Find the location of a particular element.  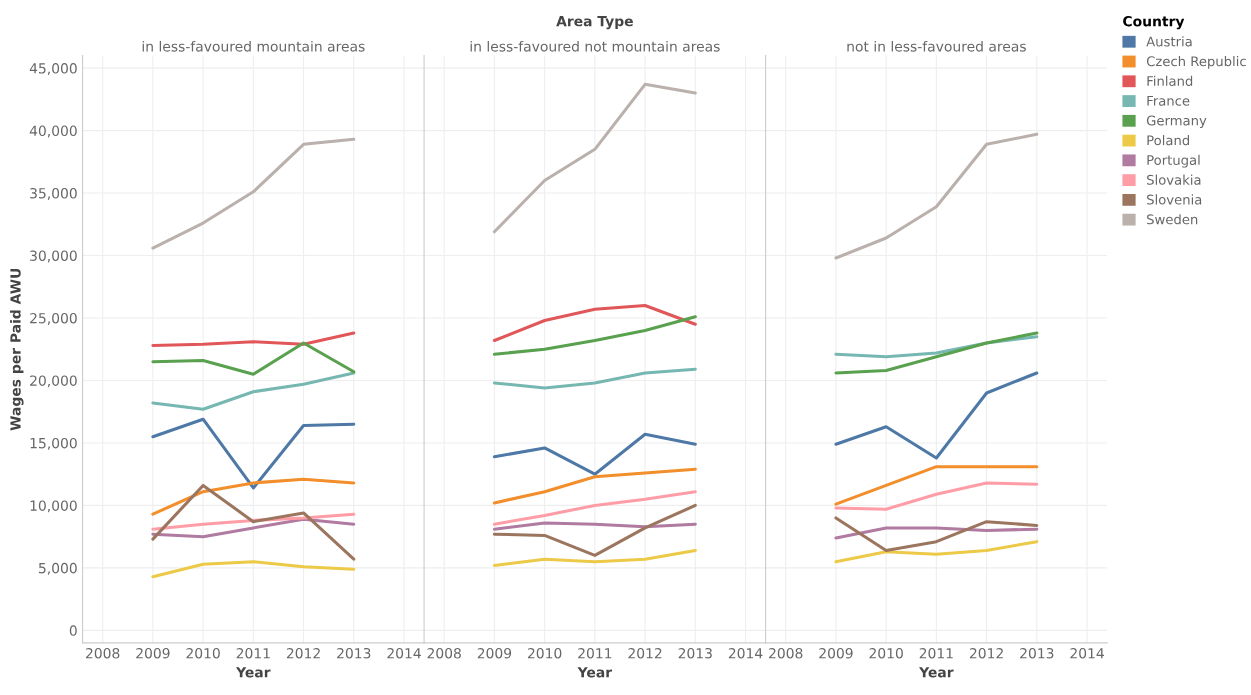

y-tick-label: 25,000 is located at coordinates (53, 318).